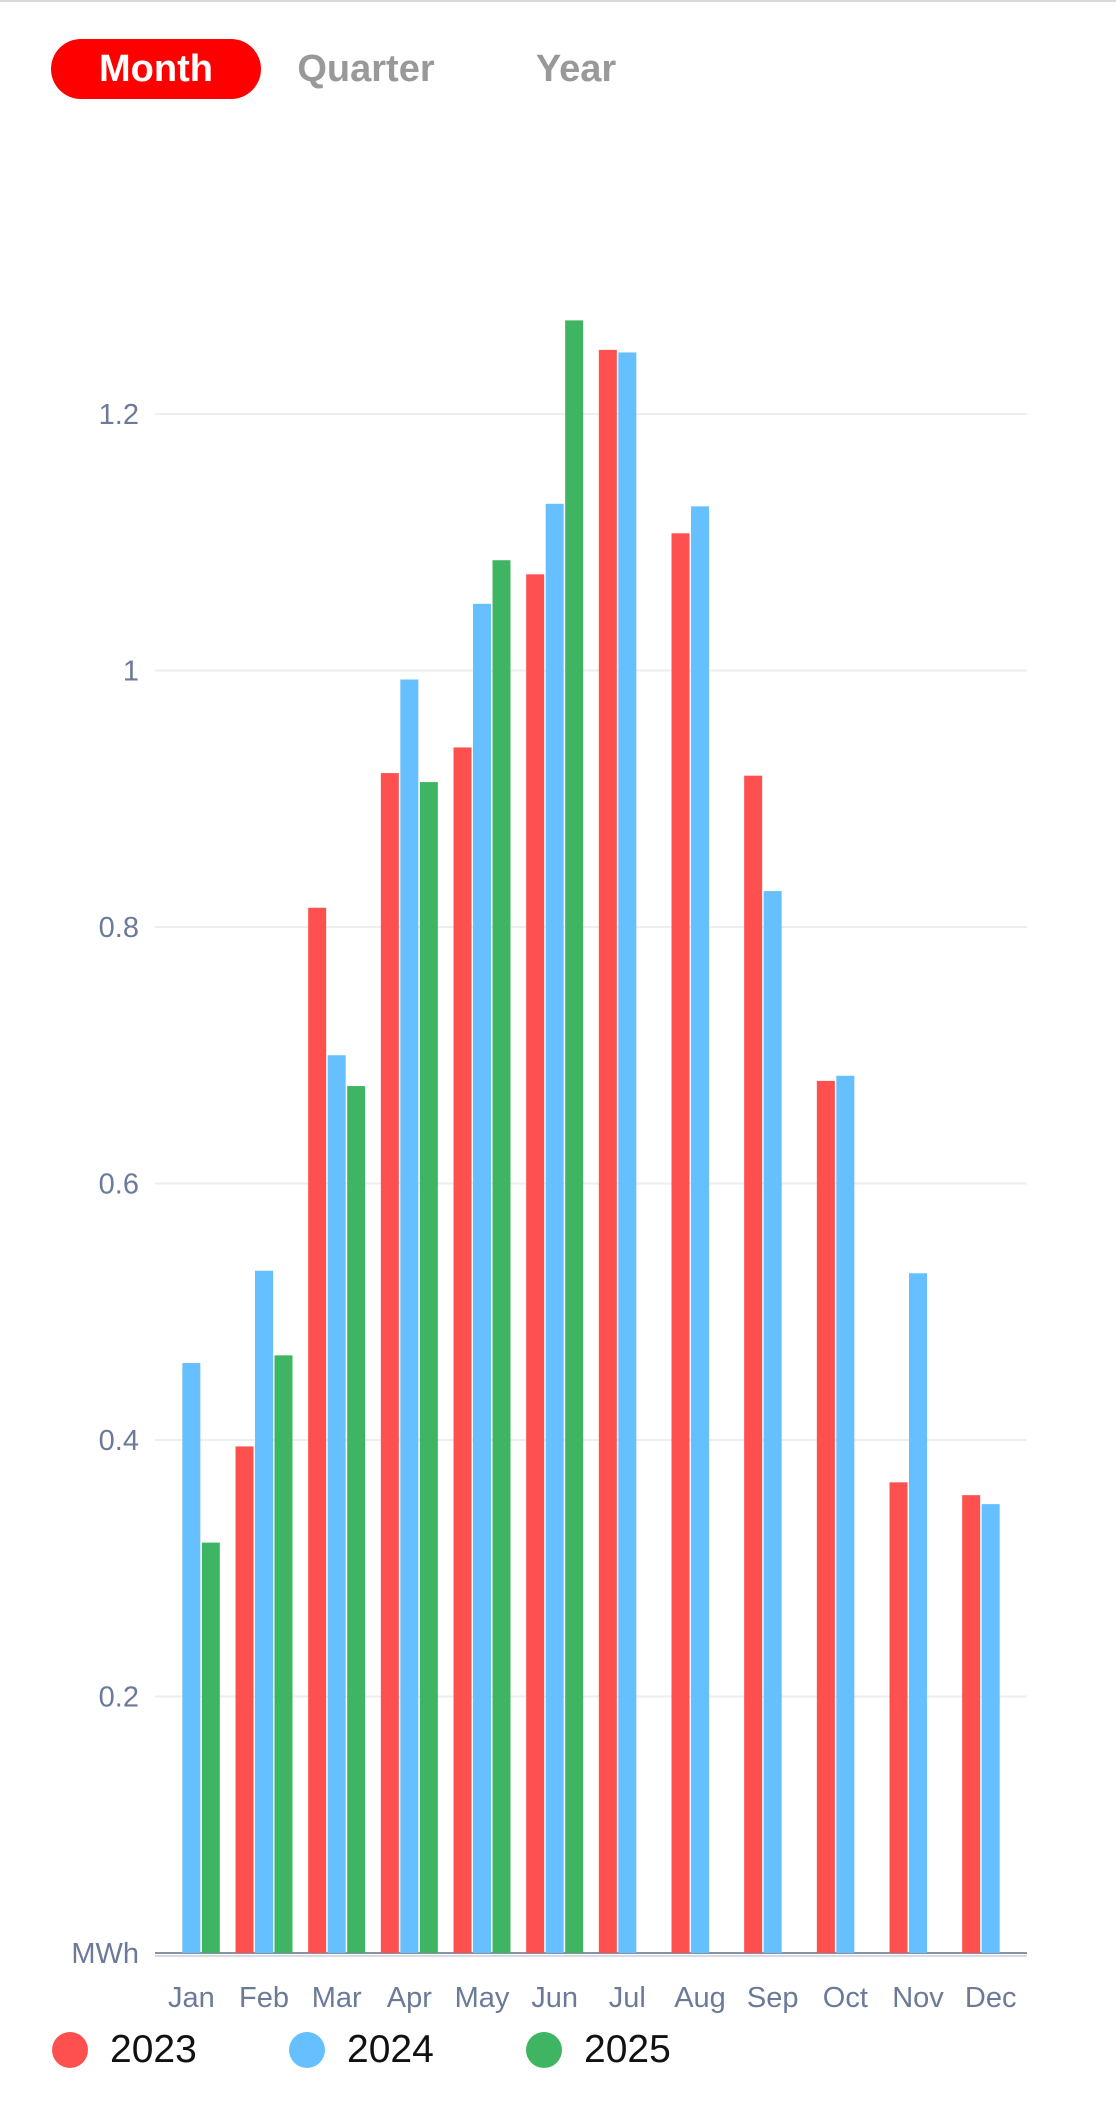 This screenshot has height=2112, width=1116. Describe the element at coordinates (336, 1504) in the screenshot. I see `bar-2024-mar` at that location.